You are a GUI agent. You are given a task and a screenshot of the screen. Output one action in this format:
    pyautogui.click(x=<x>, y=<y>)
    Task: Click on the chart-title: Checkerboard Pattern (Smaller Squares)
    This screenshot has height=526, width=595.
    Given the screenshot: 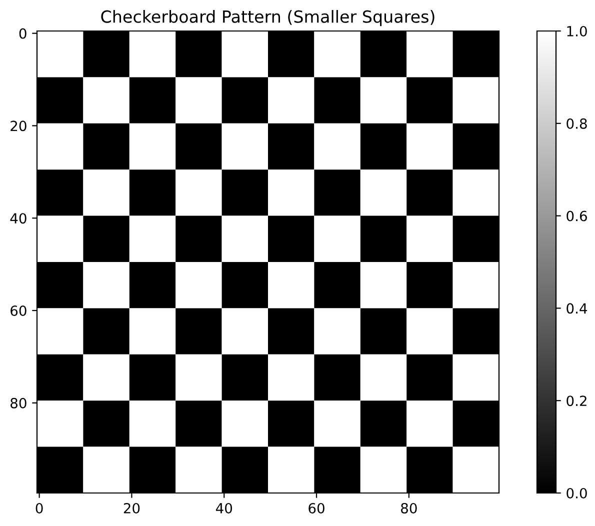 What is the action you would take?
    pyautogui.click(x=267, y=18)
    